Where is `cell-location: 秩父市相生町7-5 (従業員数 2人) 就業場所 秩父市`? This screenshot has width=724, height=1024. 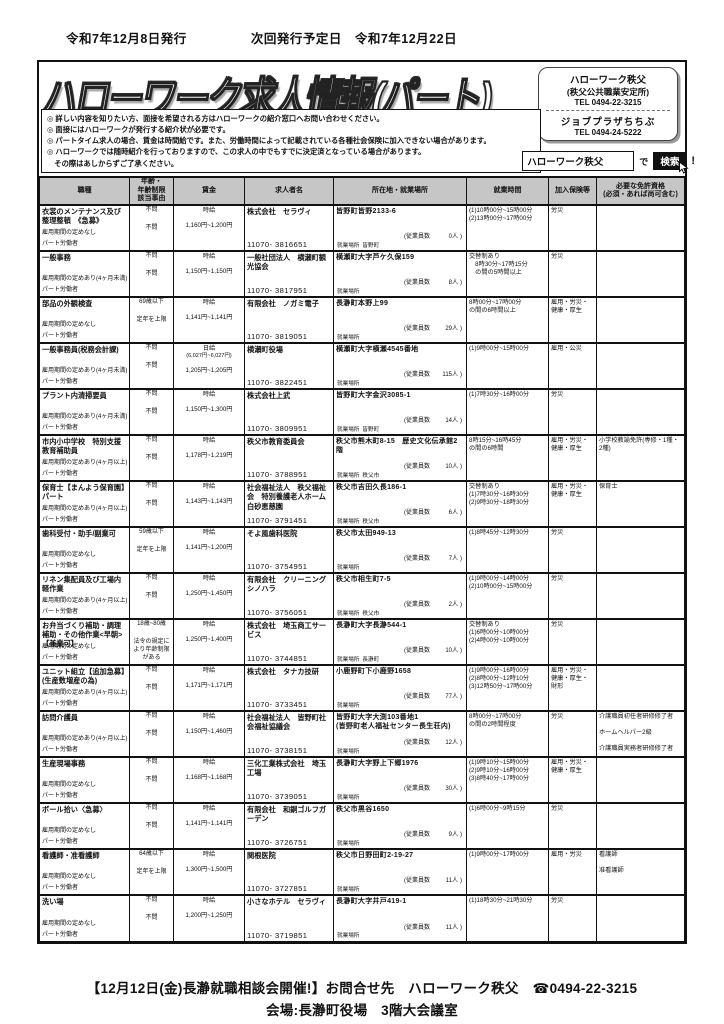 cell-location: 秩父市相生町7-5 (従業員数 2人) 就業場所 秩父市 is located at coordinates (400, 596).